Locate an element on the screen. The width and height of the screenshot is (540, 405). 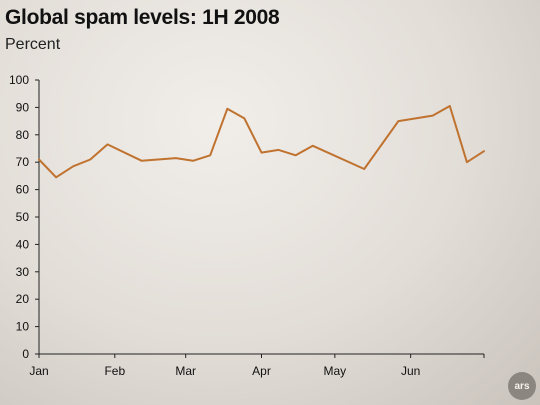
x-tick-label: Jun is located at coordinates (410, 371).